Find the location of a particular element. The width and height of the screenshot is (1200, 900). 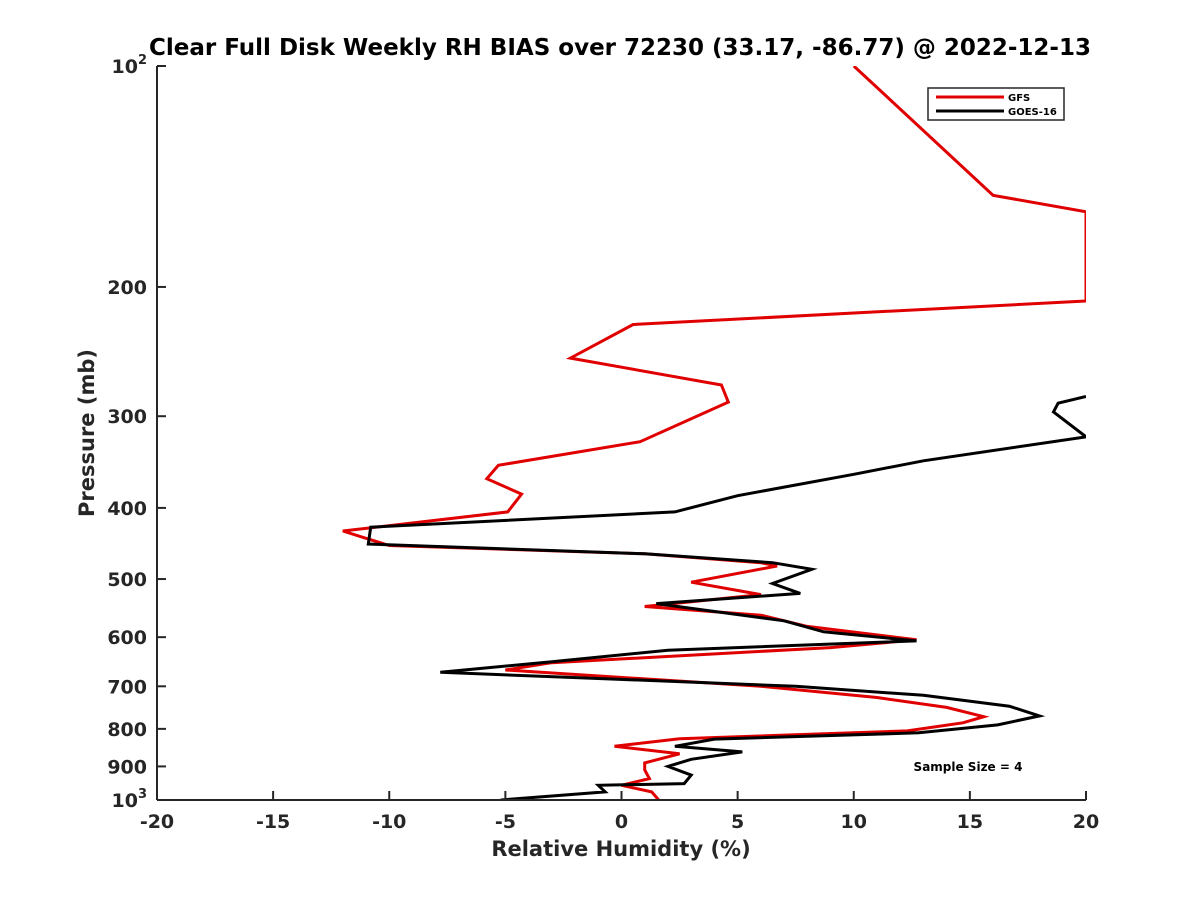

legend-label-gfs: GFS is located at coordinates (1019, 98).